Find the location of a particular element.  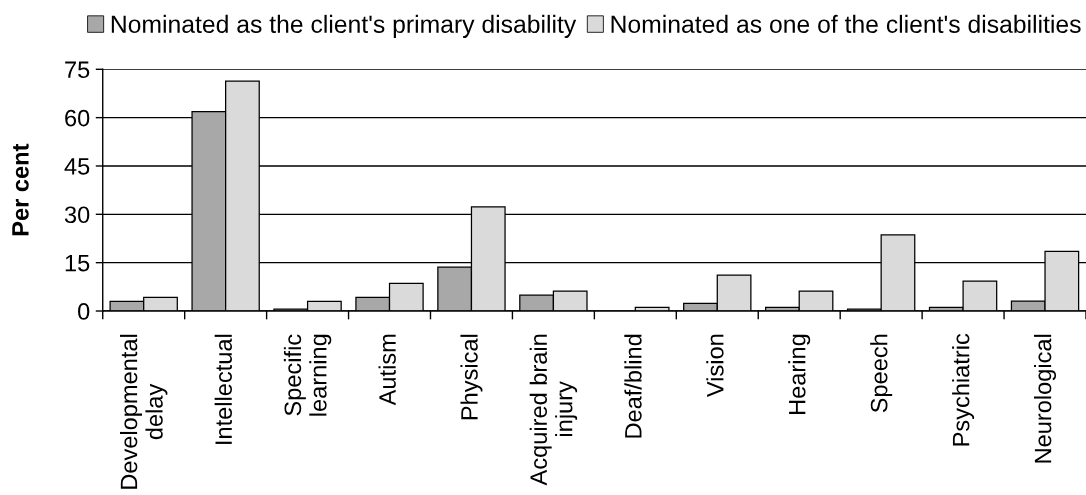

x-tick-label: Physical is located at coordinates (471, 377).